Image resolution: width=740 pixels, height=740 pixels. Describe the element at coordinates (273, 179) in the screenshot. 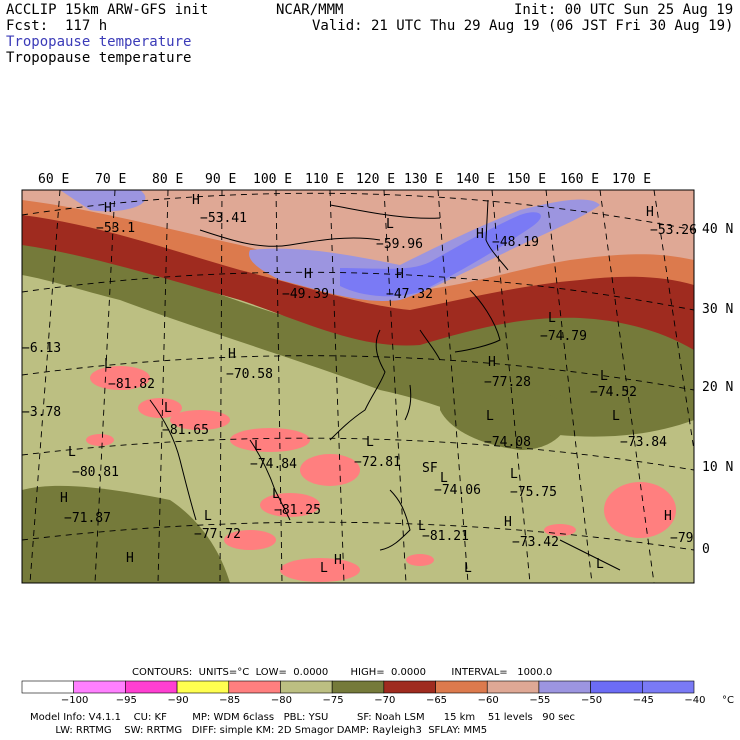

I see `longitude-label: 100 E` at that location.